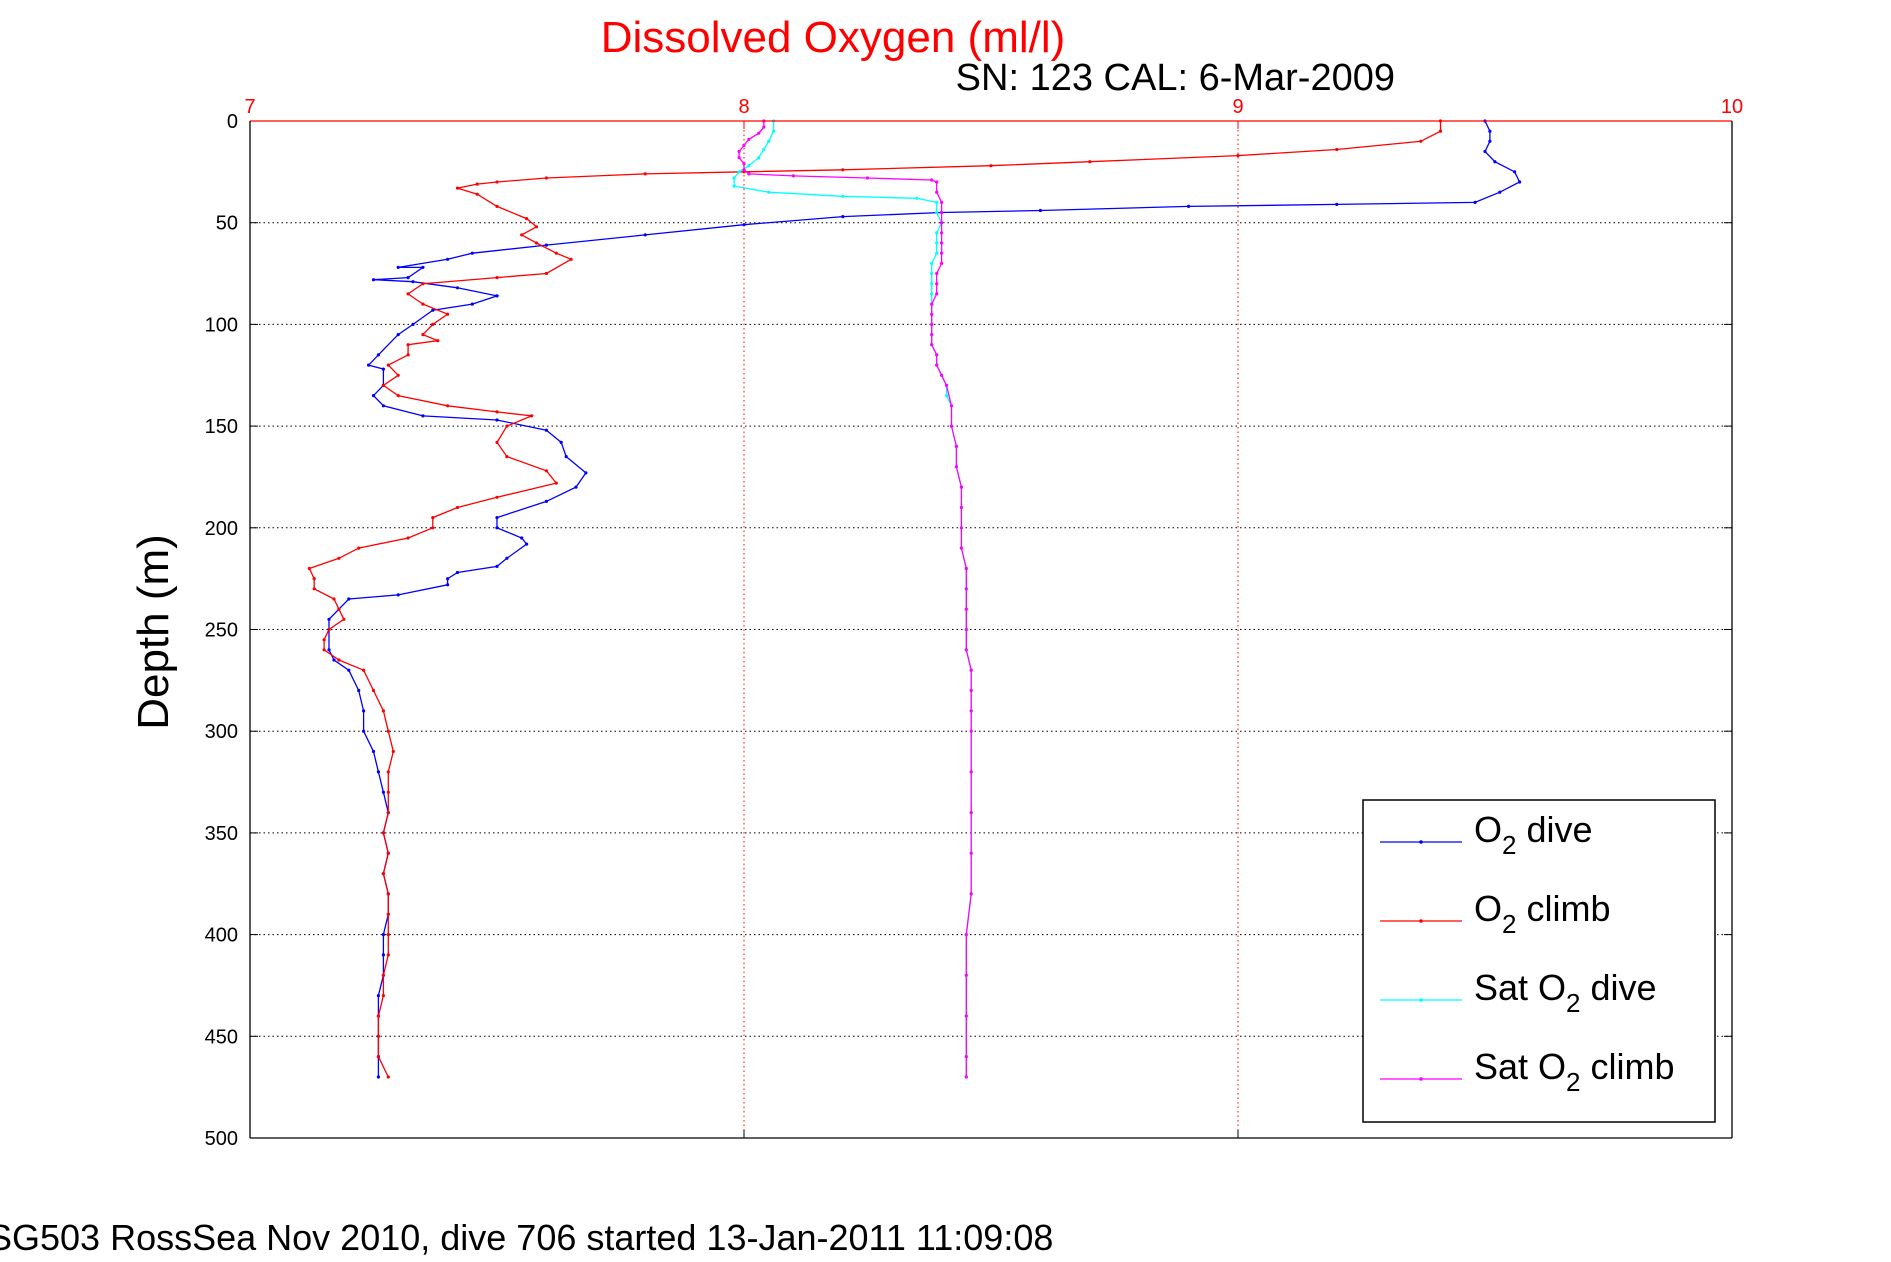  Describe the element at coordinates (1542, 913) in the screenshot. I see `legend-label: O2 climb` at that location.